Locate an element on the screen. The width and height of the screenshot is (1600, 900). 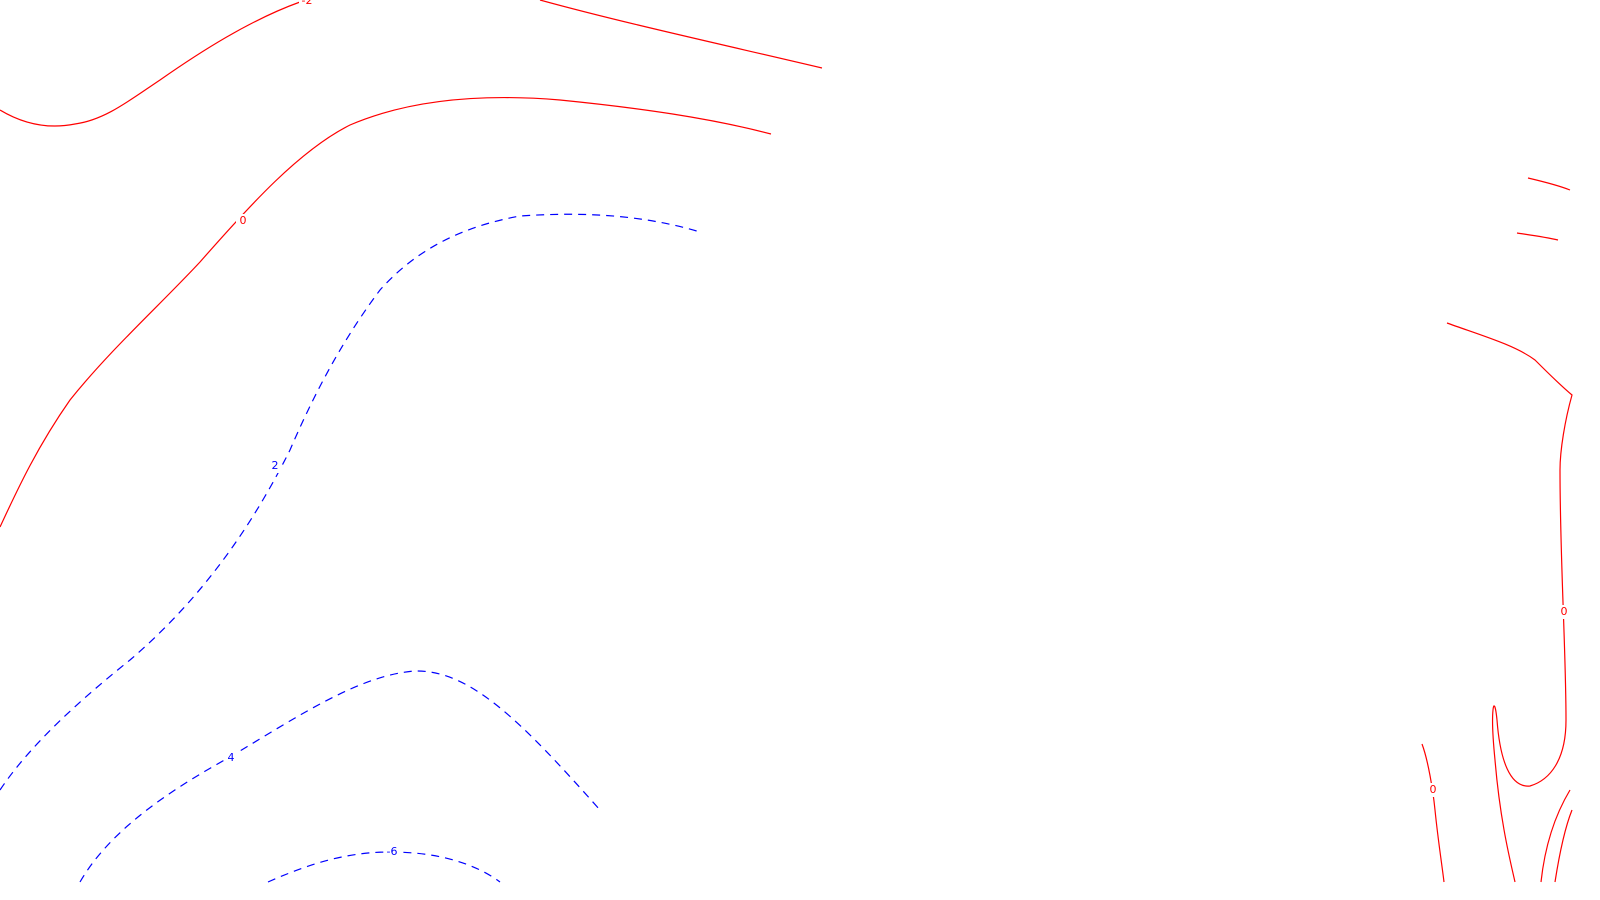
contour-label-zero-main: 0 is located at coordinates (243, 221).